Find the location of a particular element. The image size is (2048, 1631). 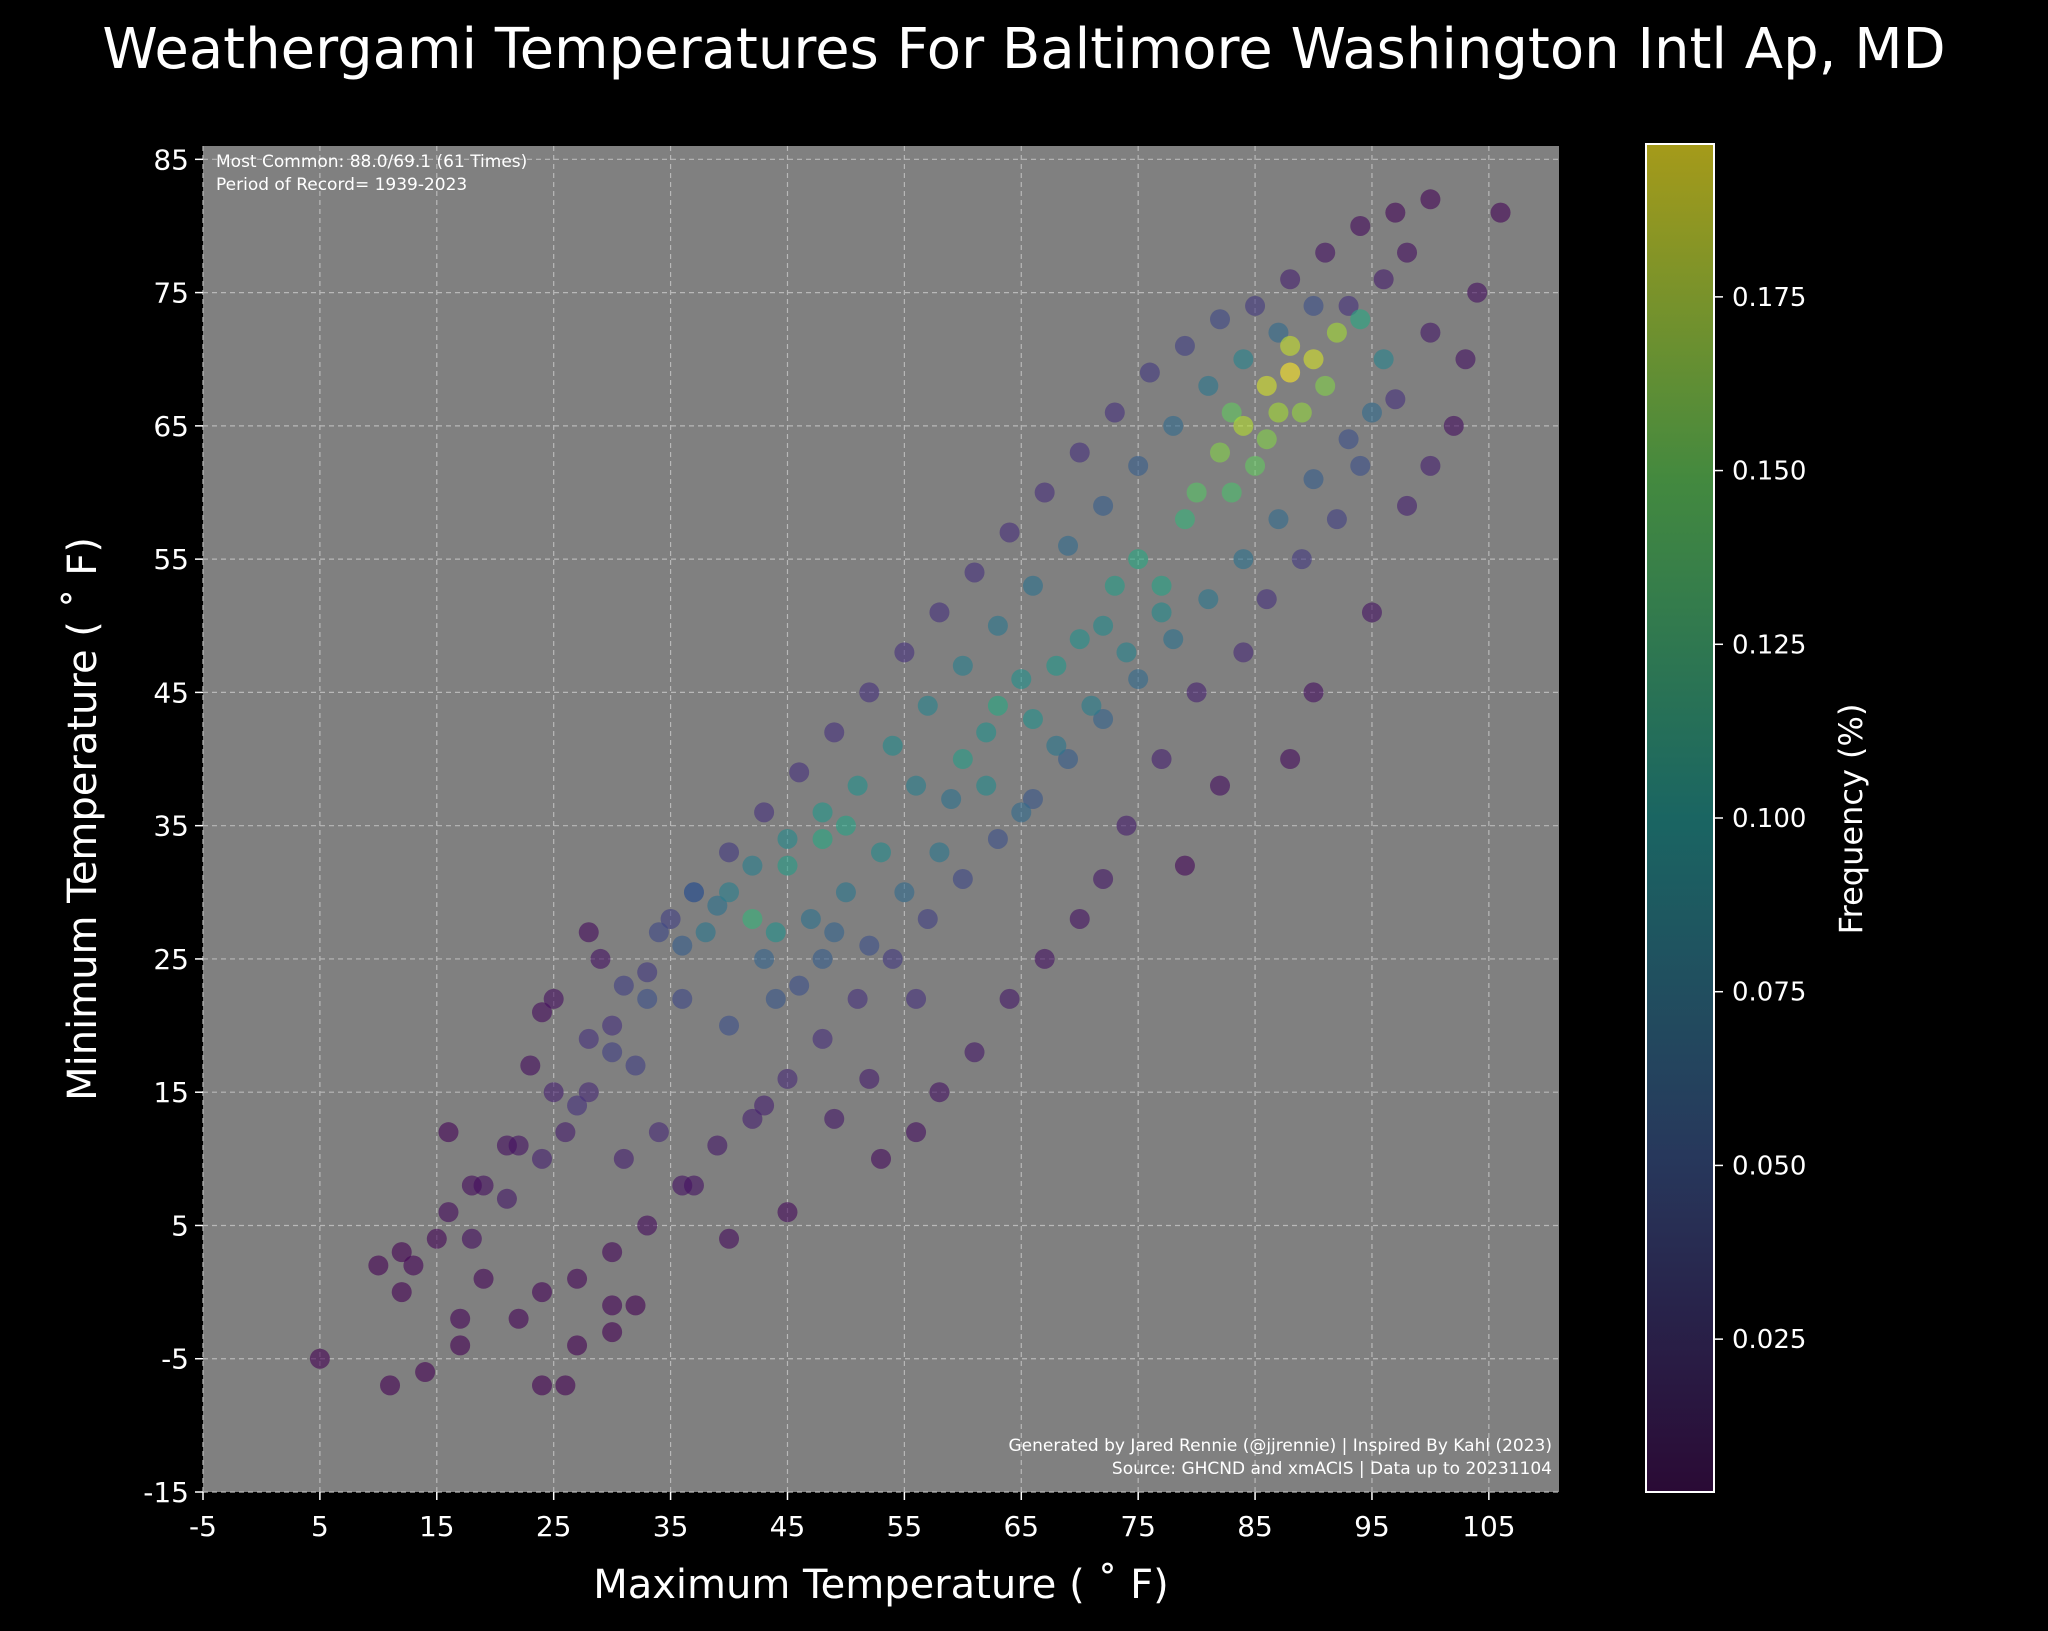

x-tick-label: 25 is located at coordinates (554, 1526).